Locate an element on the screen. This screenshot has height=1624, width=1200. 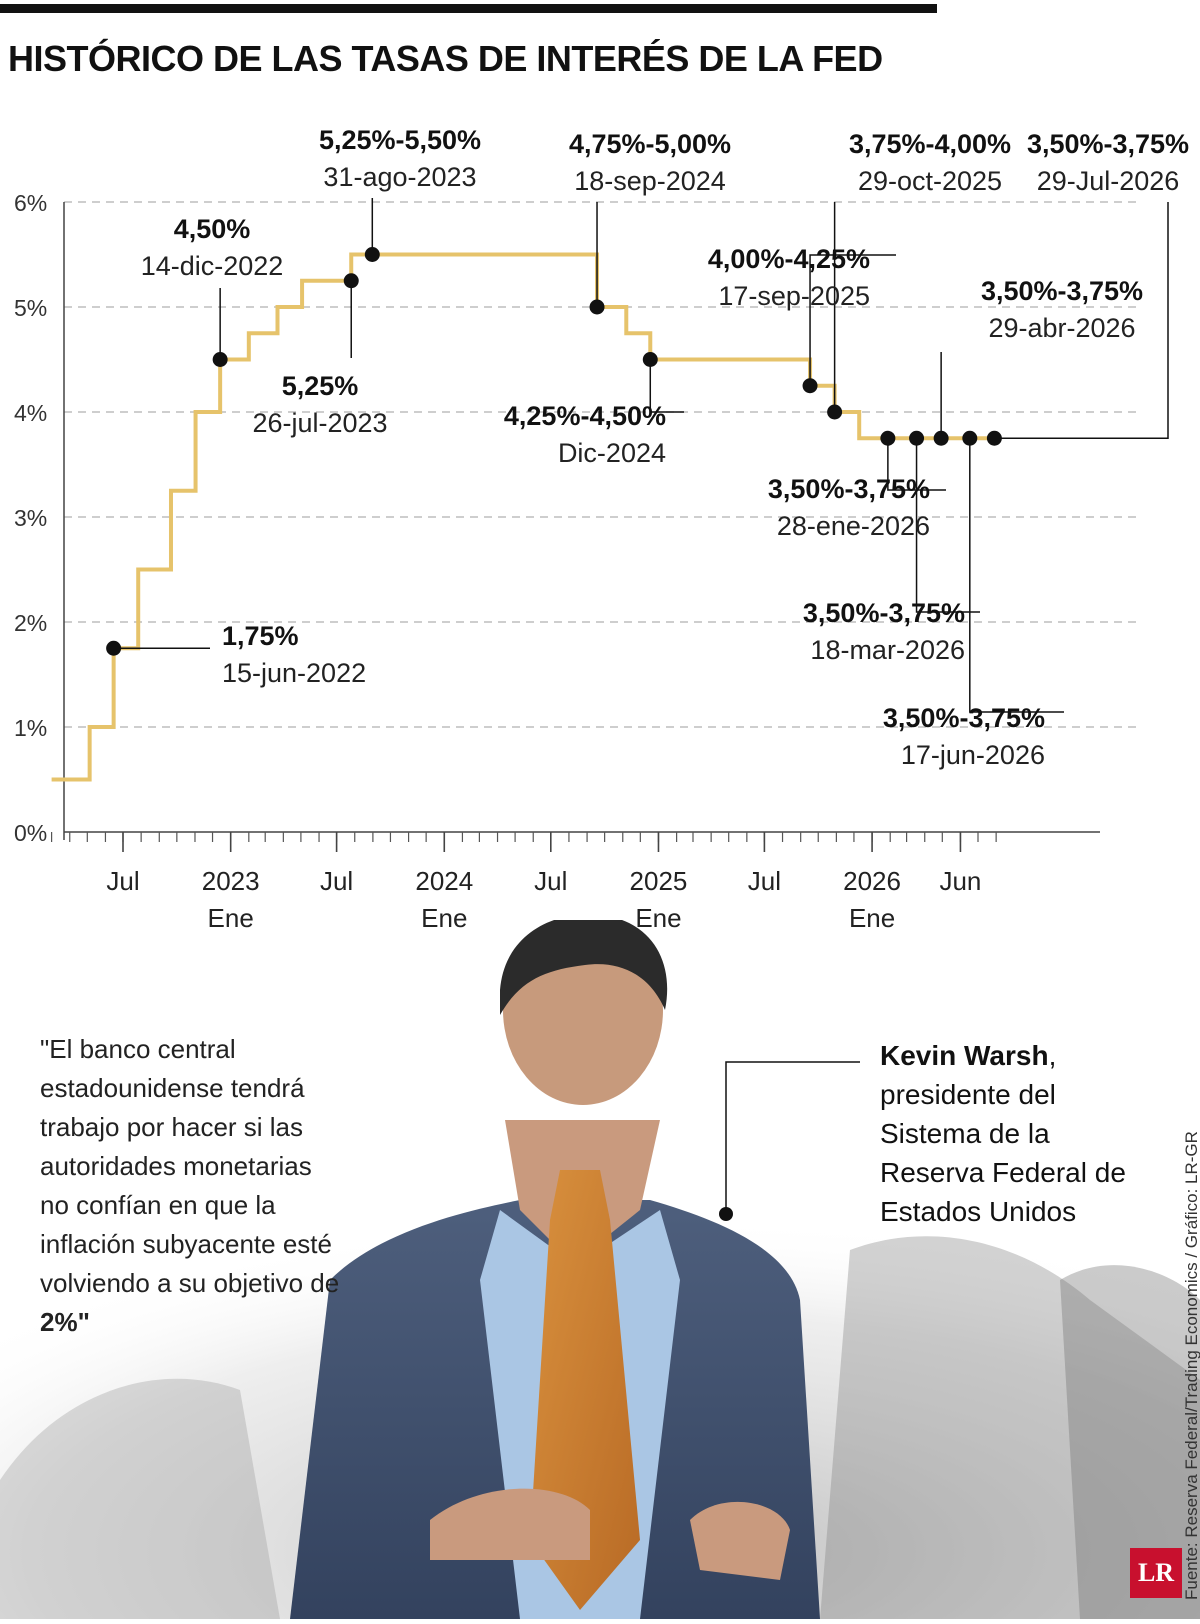
person-role-line-4: Estados Unidos is located at coordinates (978, 1211).